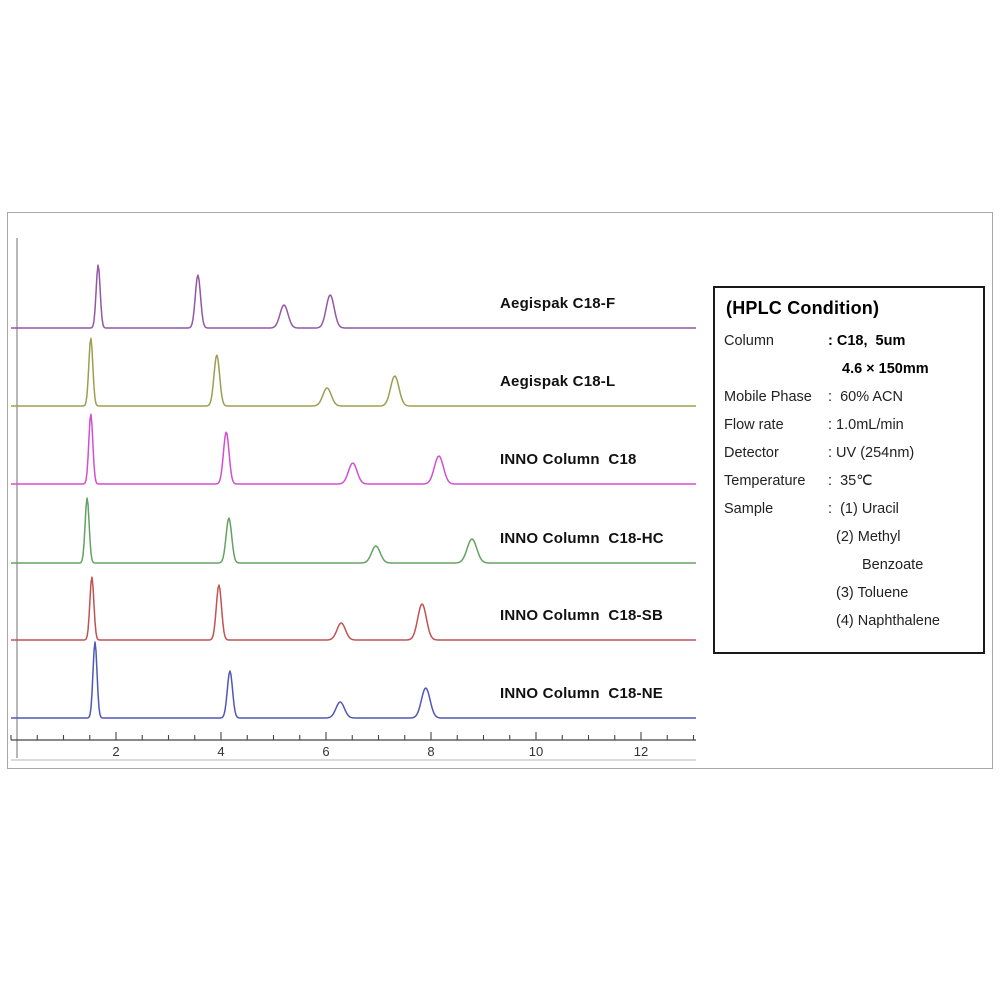 The height and width of the screenshot is (1000, 1000). I want to click on hplc-row: Sample : (1) Uracil, so click(849, 509).